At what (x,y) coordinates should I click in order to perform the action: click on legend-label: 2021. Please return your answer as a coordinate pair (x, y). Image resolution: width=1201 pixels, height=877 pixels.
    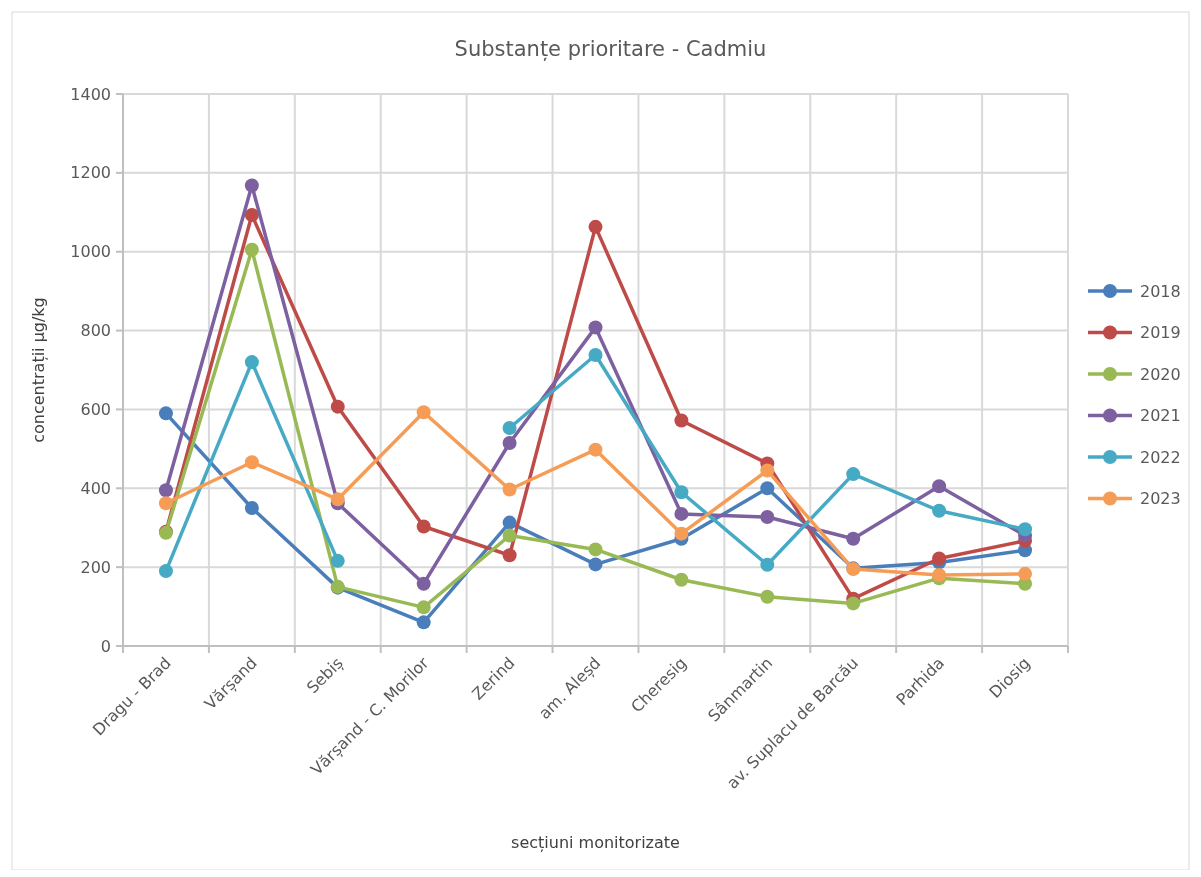
    Looking at the image, I should click on (1160, 416).